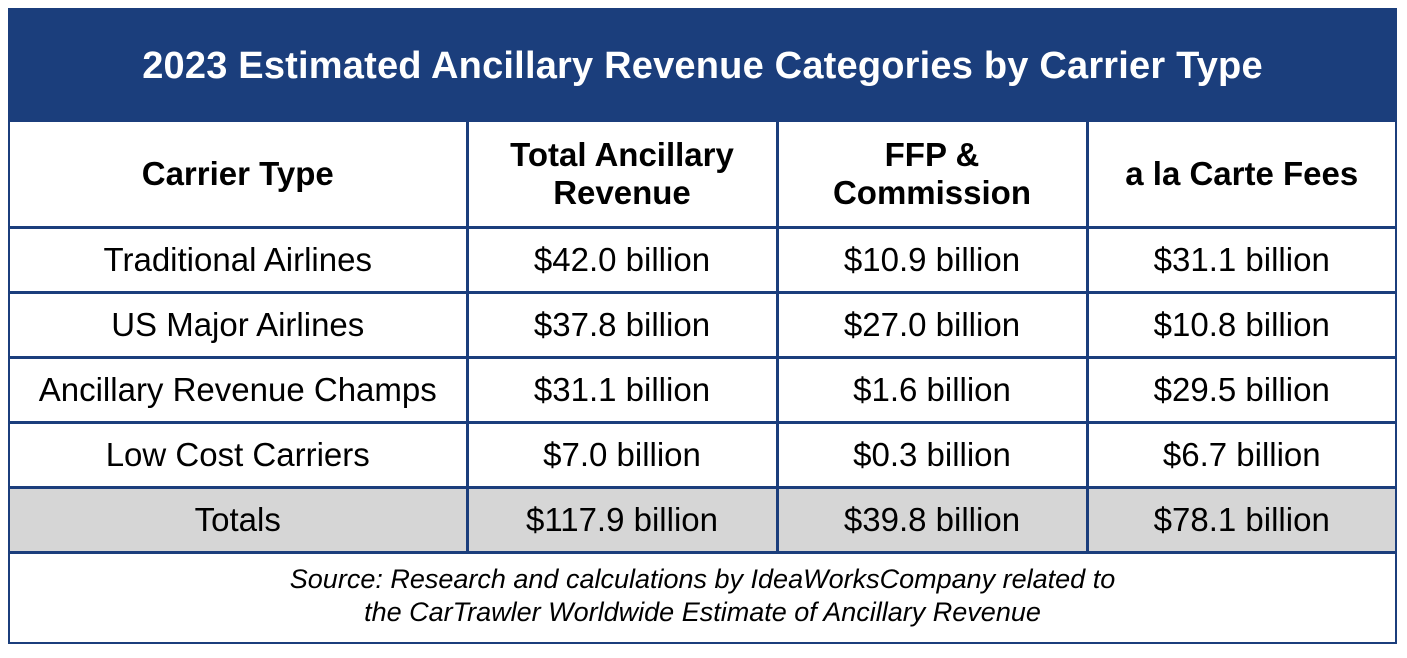  What do you see at coordinates (932, 192) in the screenshot?
I see `header-ffp-line2: Commission` at bounding box center [932, 192].